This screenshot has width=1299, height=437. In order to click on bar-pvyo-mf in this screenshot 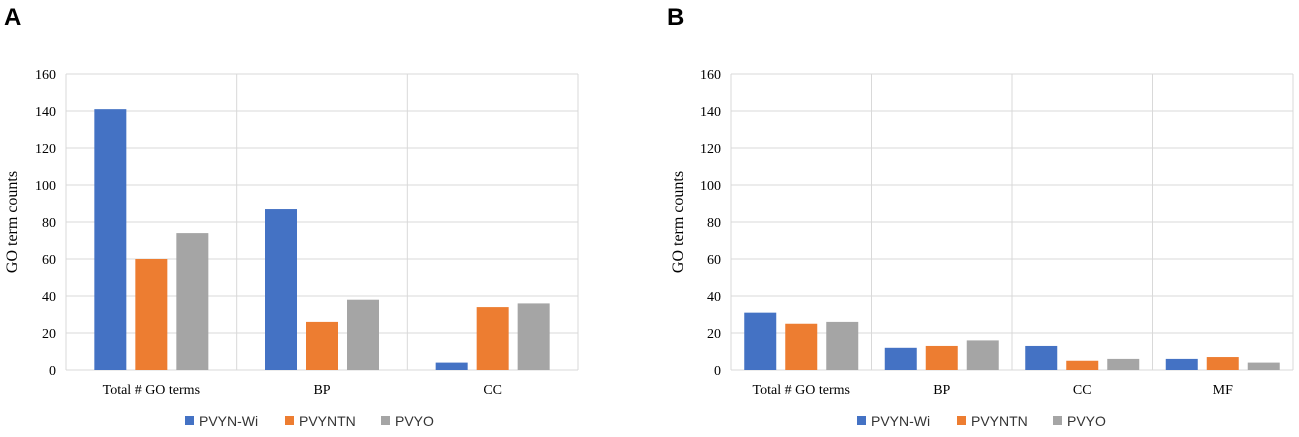, I will do `click(1263, 366)`.